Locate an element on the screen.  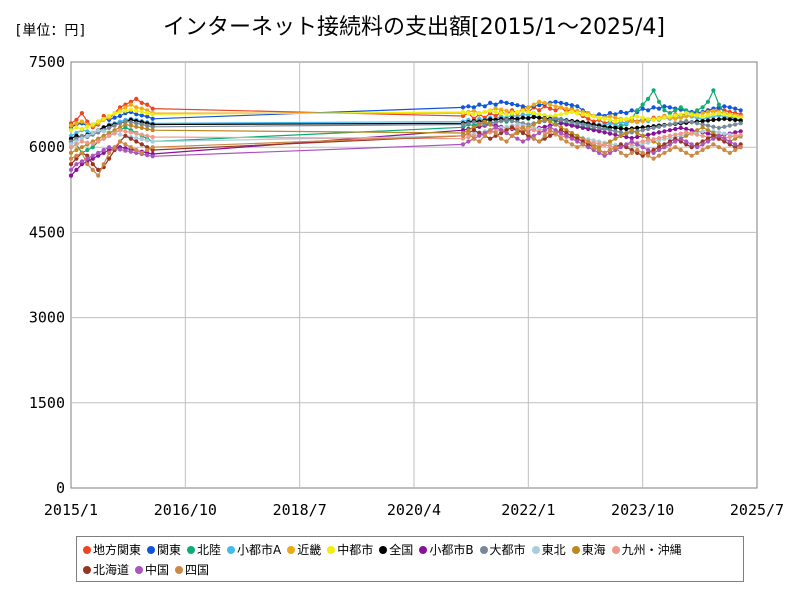
legend-label: 北陸 is located at coordinates (209, 550).